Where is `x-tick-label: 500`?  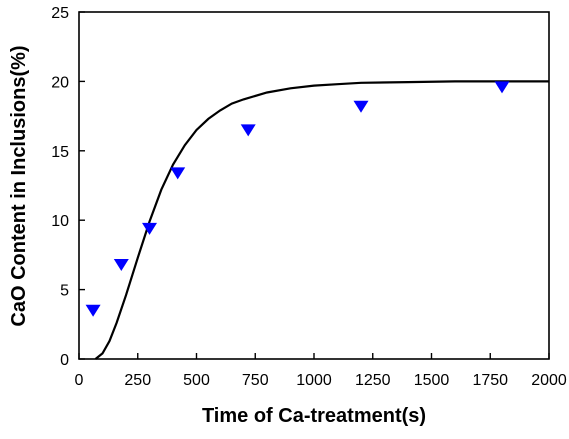 x-tick-label: 500 is located at coordinates (196, 380).